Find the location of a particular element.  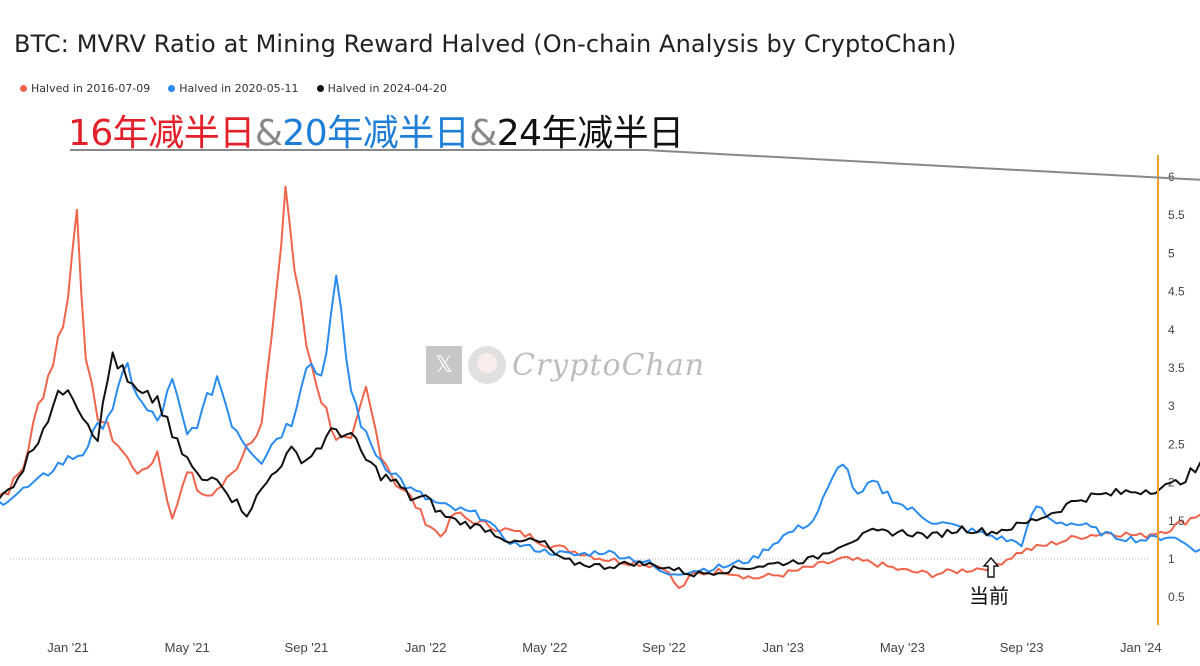

x-tick-label: Jan '23 is located at coordinates (783, 647).